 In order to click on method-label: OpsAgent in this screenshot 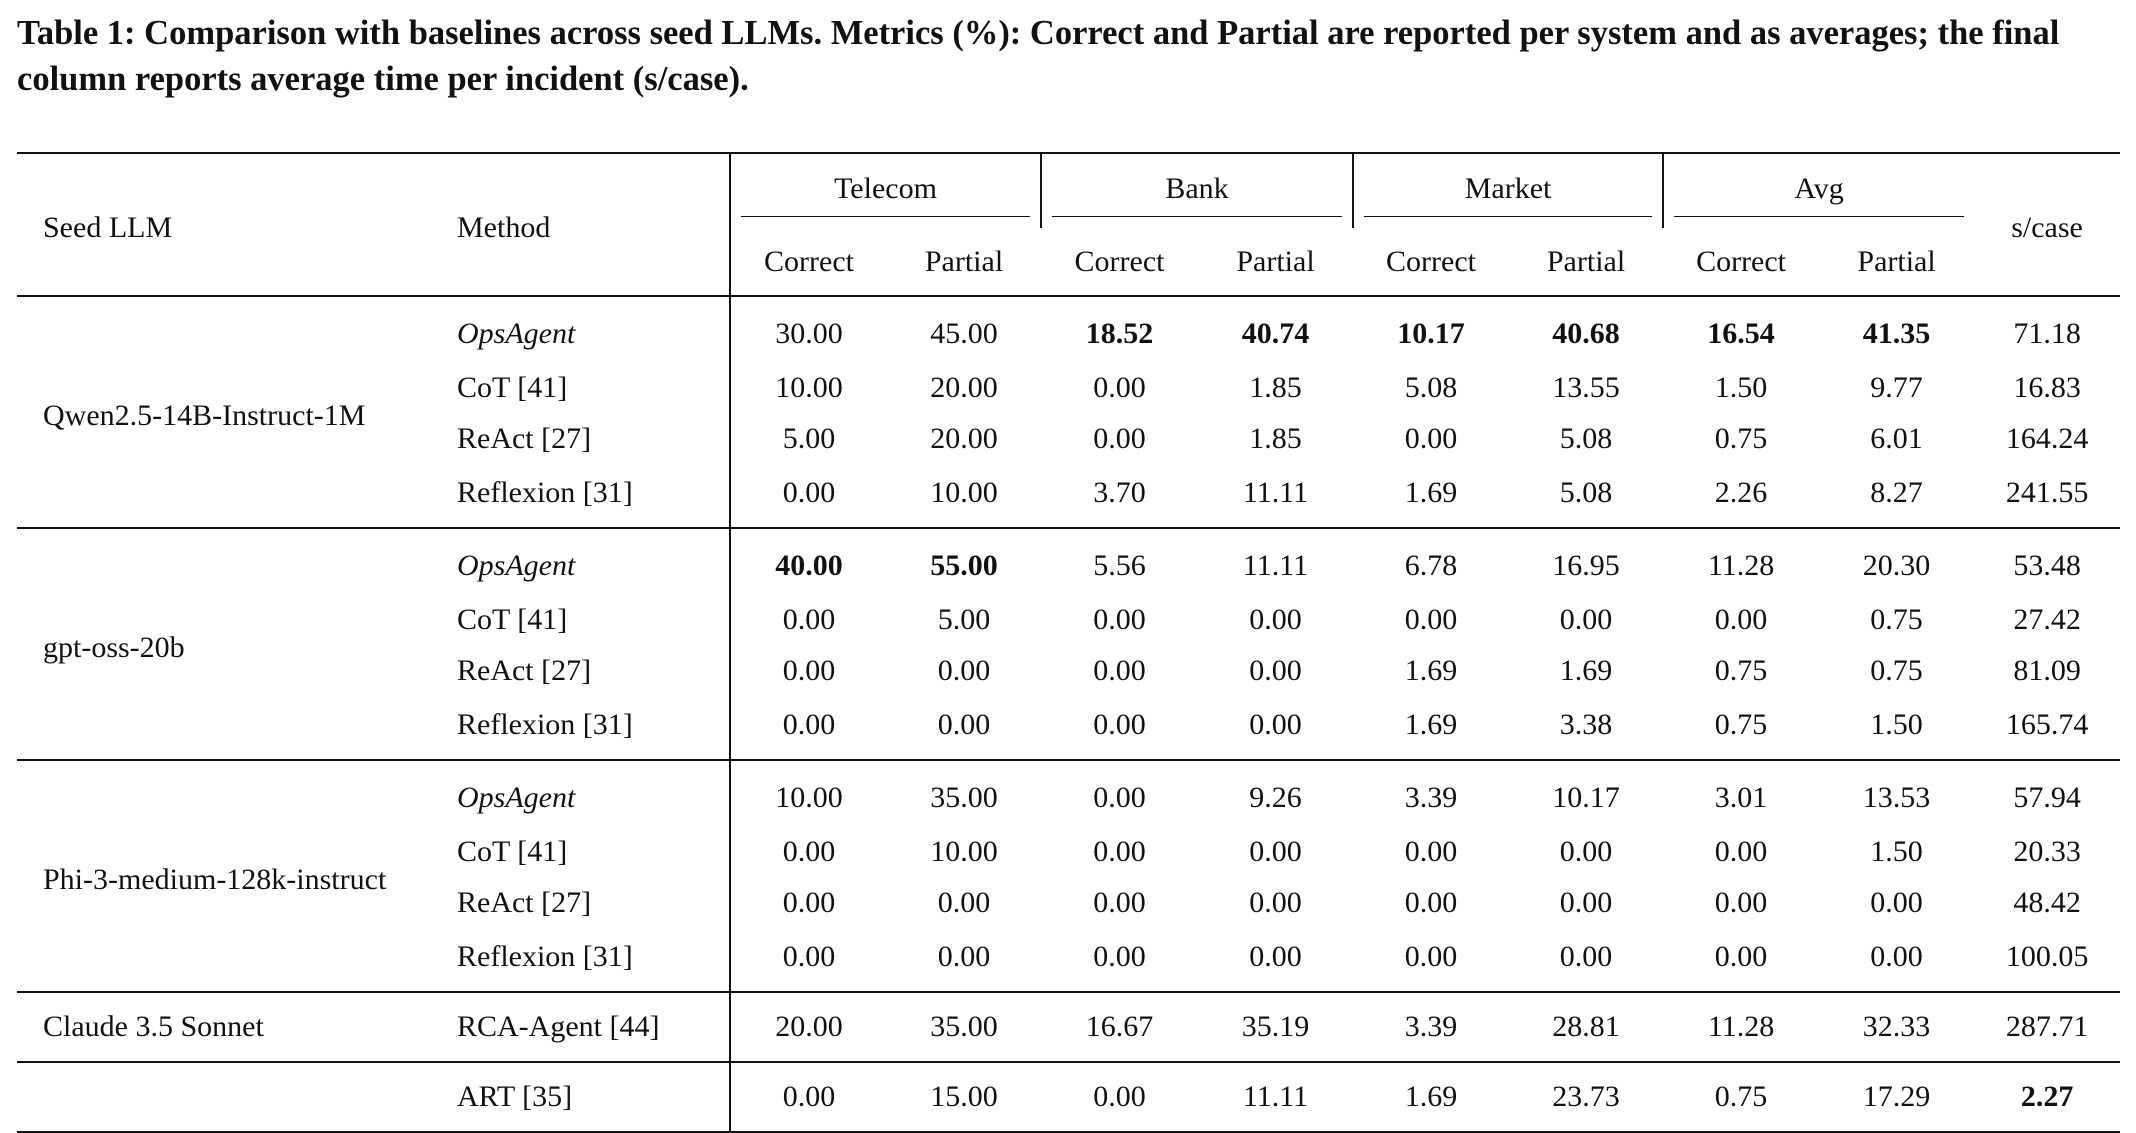, I will do `click(516, 797)`.